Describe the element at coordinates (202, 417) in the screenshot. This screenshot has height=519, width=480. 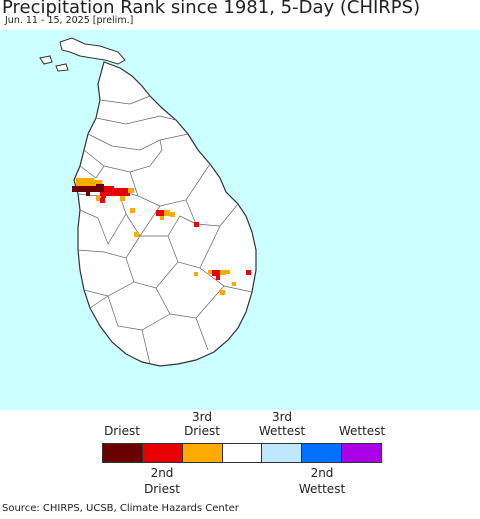
I see `legend-label-3rd-driest-line1: 3rd` at that location.